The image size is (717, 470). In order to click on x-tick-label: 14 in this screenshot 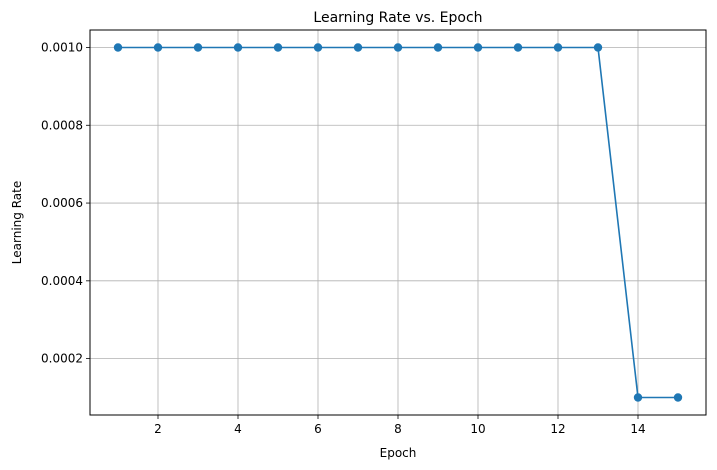, I will do `click(637, 429)`.